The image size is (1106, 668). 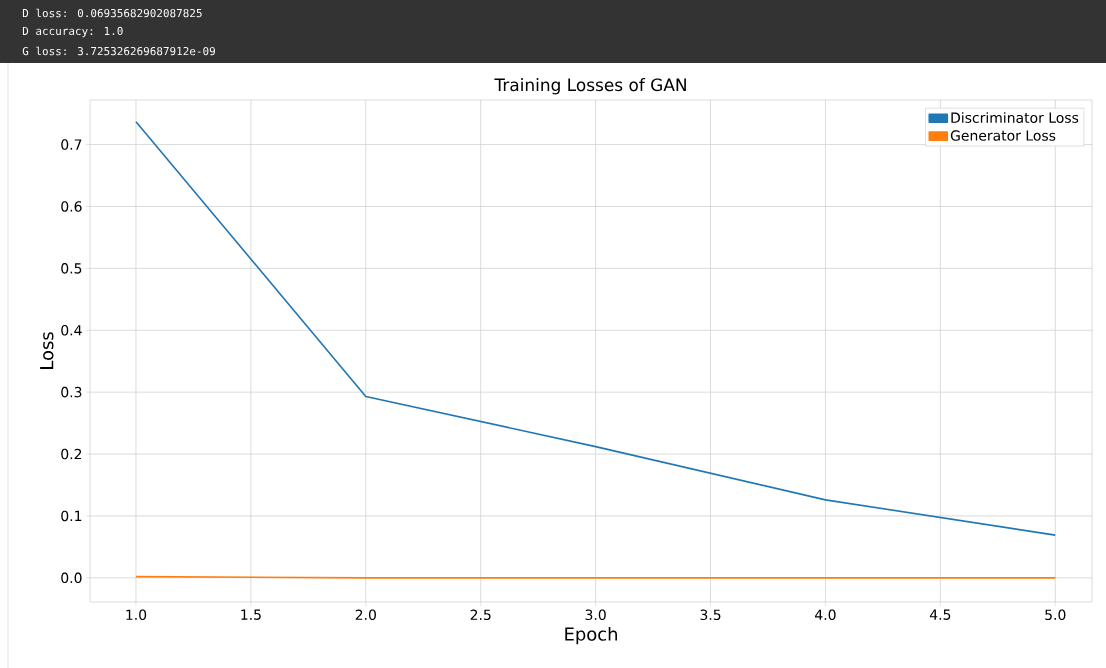 What do you see at coordinates (112, 13) in the screenshot?
I see `text: D loss: 0.06935682902087825` at bounding box center [112, 13].